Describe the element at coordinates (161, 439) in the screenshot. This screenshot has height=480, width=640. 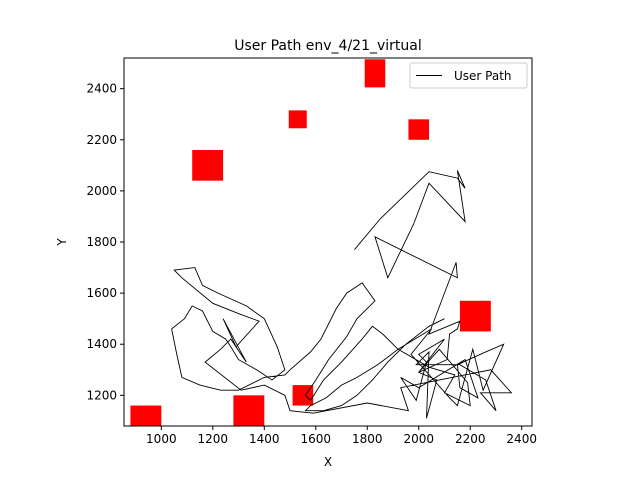
I see `x-tick-label: 1000` at that location.